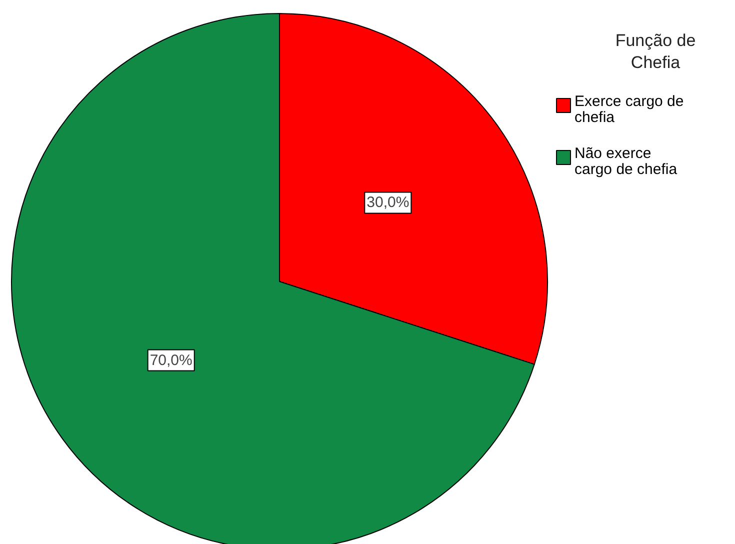 This screenshot has width=735, height=544. I want to click on data-label: 70,0%, so click(171, 360).